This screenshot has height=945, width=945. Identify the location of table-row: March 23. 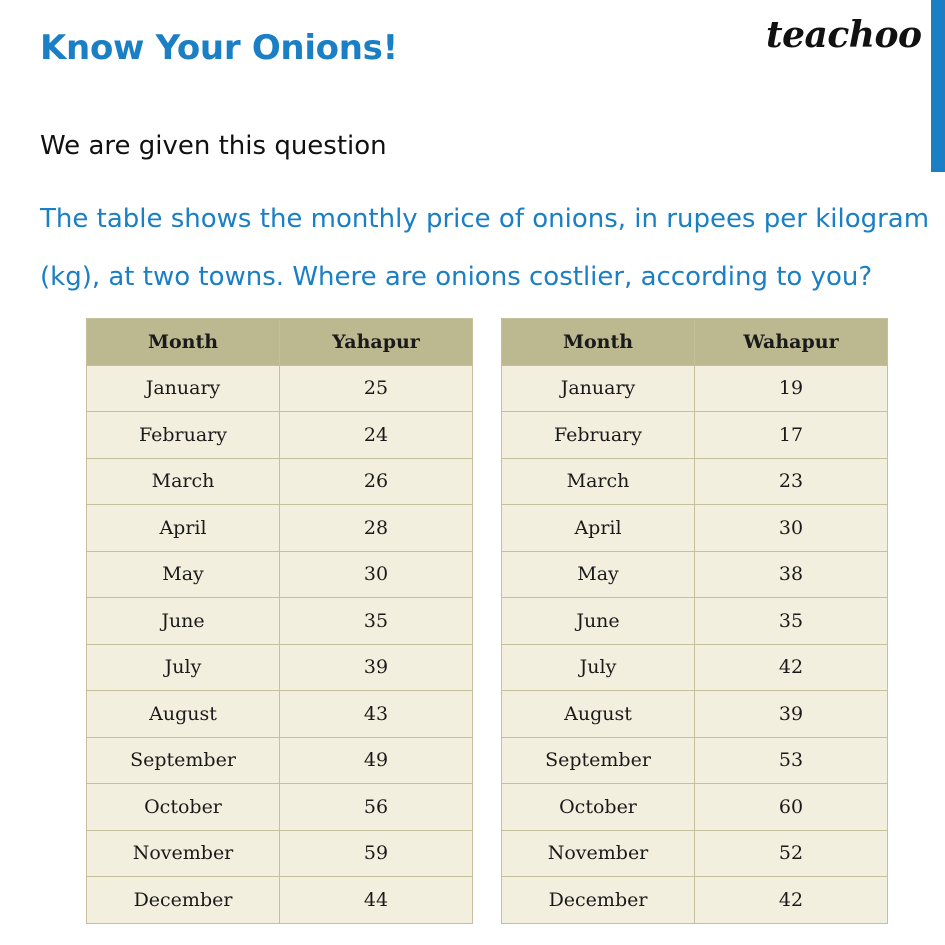
(694, 481).